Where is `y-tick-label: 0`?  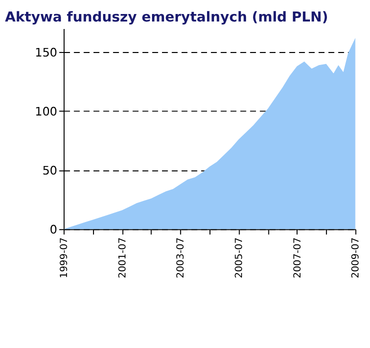
y-tick-label: 0 is located at coordinates (54, 229).